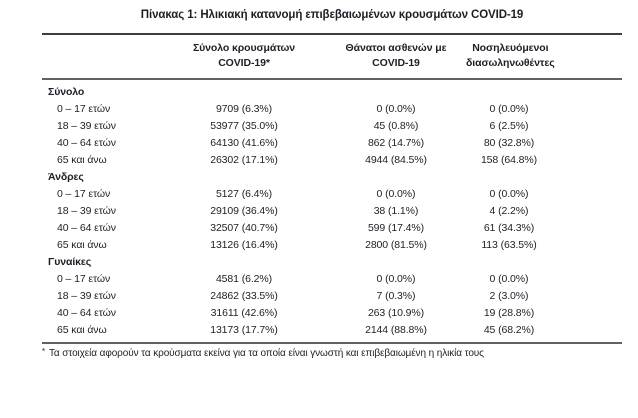  What do you see at coordinates (244, 56) in the screenshot?
I see `header-total-cases: Σύνολο κρουσμάτων COVID-19*` at bounding box center [244, 56].